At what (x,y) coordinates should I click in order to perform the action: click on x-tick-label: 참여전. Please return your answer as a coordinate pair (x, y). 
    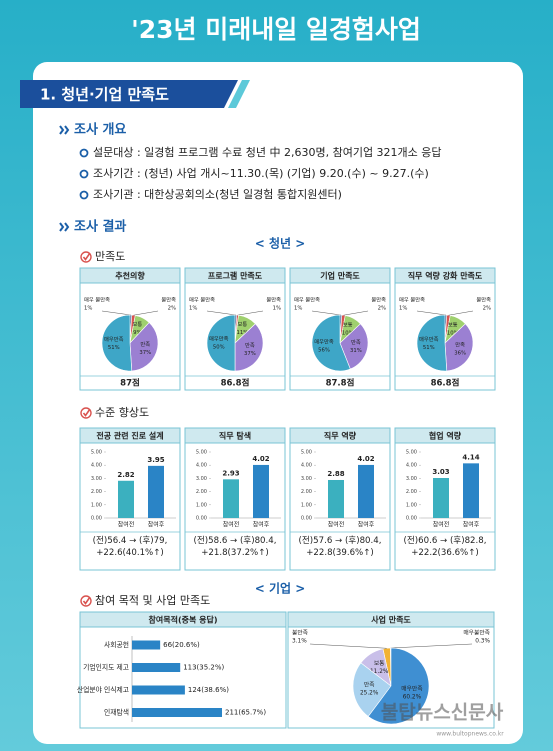
    Looking at the image, I should click on (441, 525).